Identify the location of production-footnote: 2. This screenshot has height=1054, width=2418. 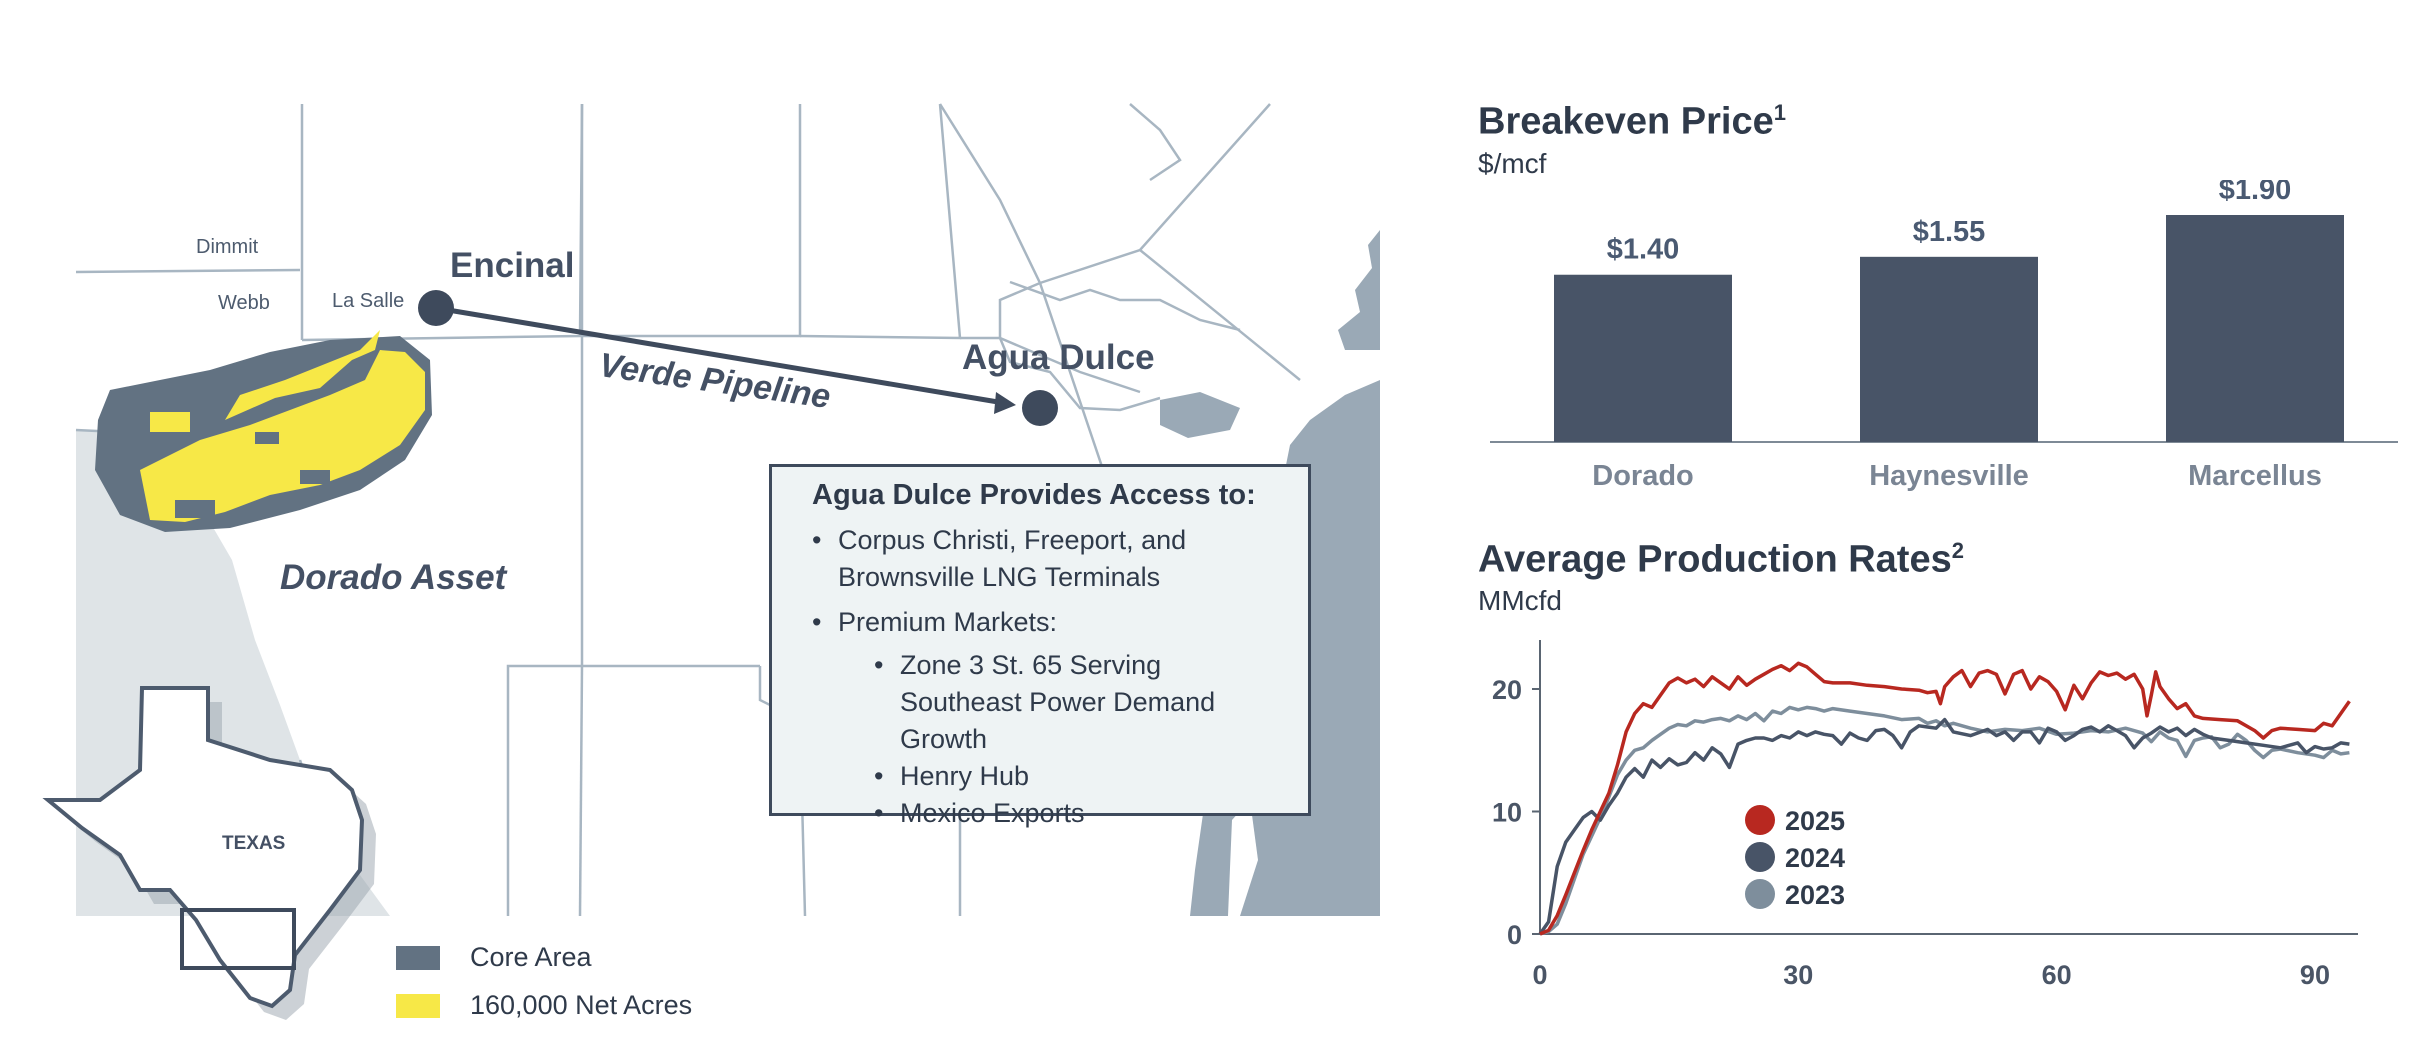
(1957, 550).